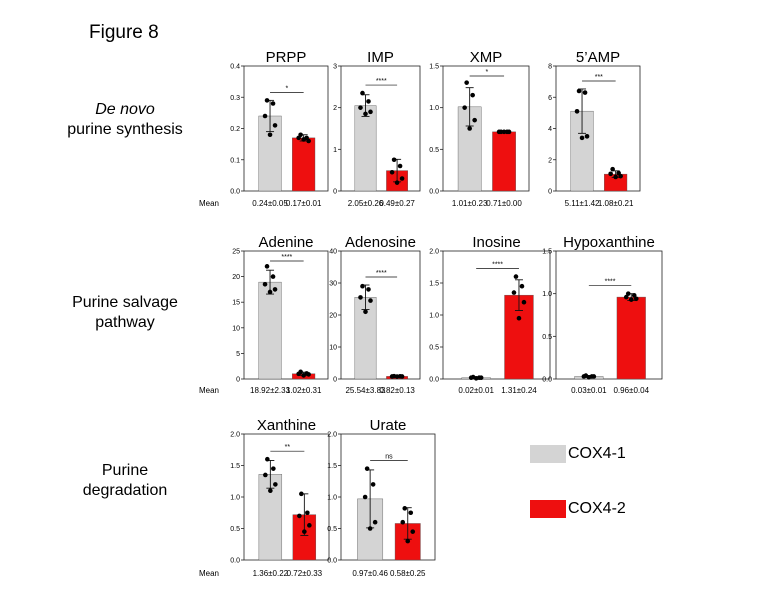 This screenshot has height=596, width=783. I want to click on chart-panel-adenine: Adenine 0 5 10 15 20 25 18.92±2.331.02±0.31 ****, so click(280, 314).